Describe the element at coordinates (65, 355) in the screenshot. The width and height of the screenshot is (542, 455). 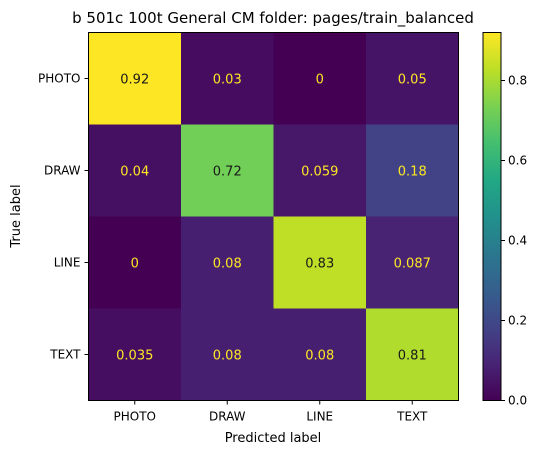
I see `y-tick-label: TEXT` at that location.